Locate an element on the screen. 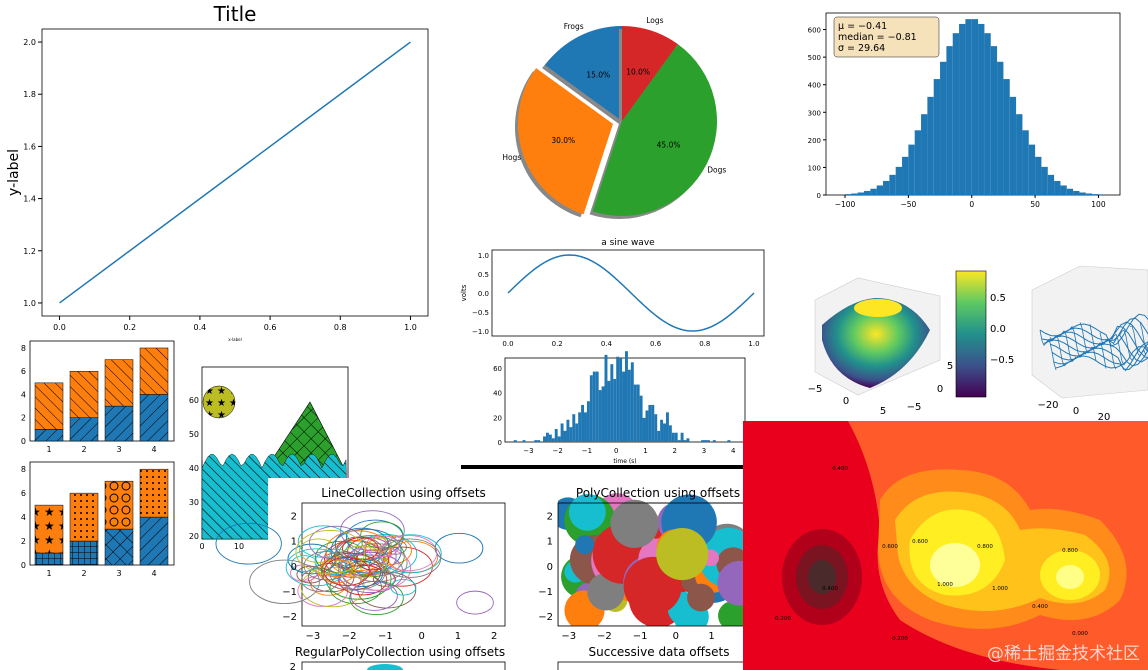 This screenshot has width=1148, height=670. line-chart-xlabel: x-label is located at coordinates (234, 339).